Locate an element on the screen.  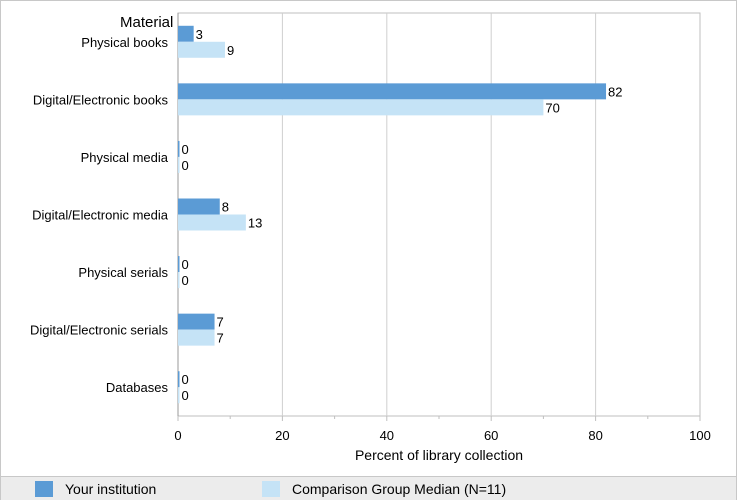
legend-label-your-institution: Your institution is located at coordinates (111, 489).